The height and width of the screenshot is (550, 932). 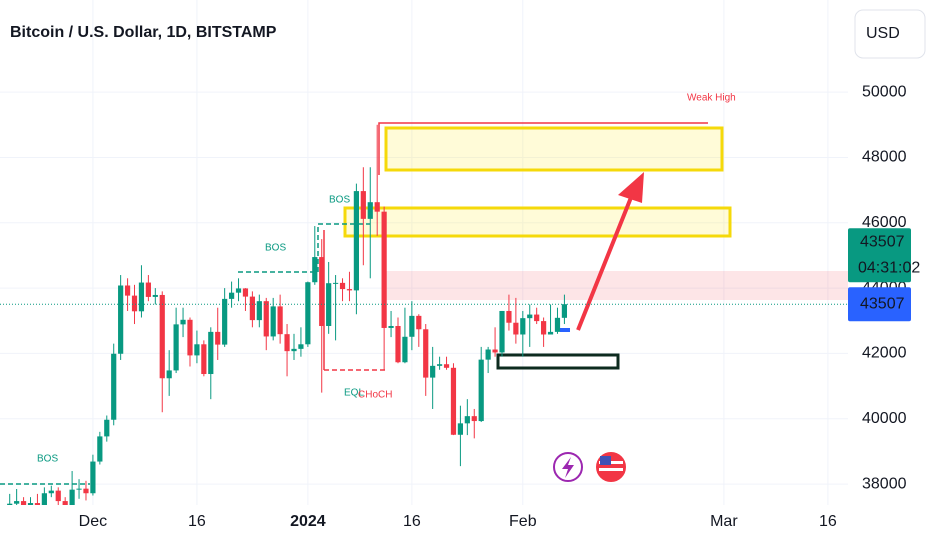 What do you see at coordinates (93, 521) in the screenshot?
I see `x-tick-label: Dec` at bounding box center [93, 521].